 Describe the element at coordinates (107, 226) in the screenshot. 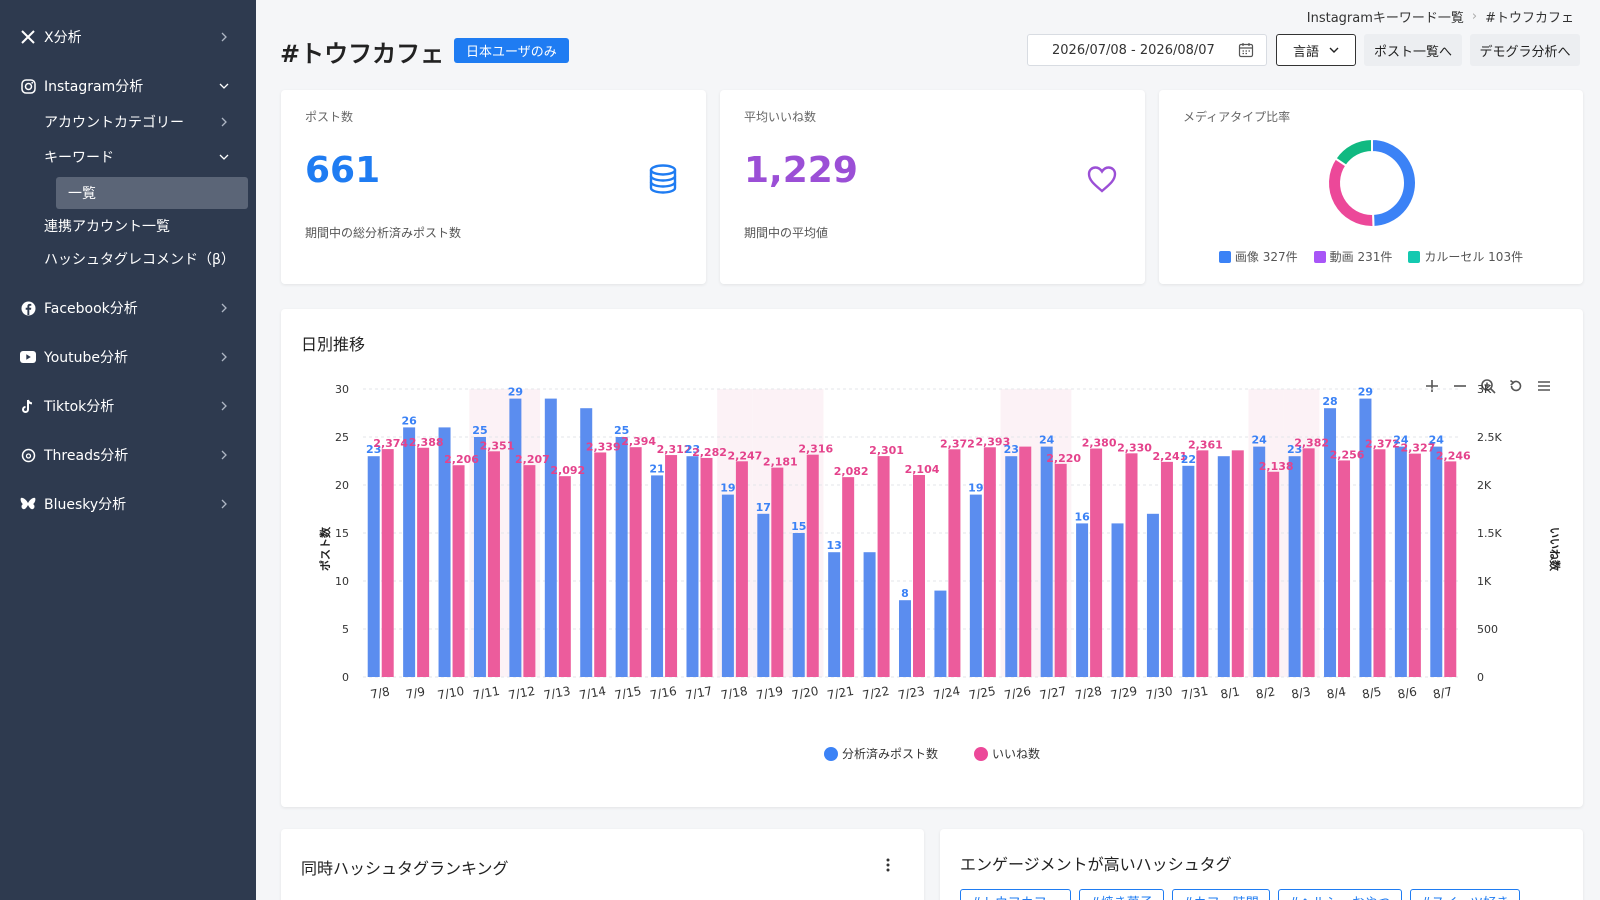

I see `sidebar-item-linked-accounts: 連携アカウント一覧` at that location.